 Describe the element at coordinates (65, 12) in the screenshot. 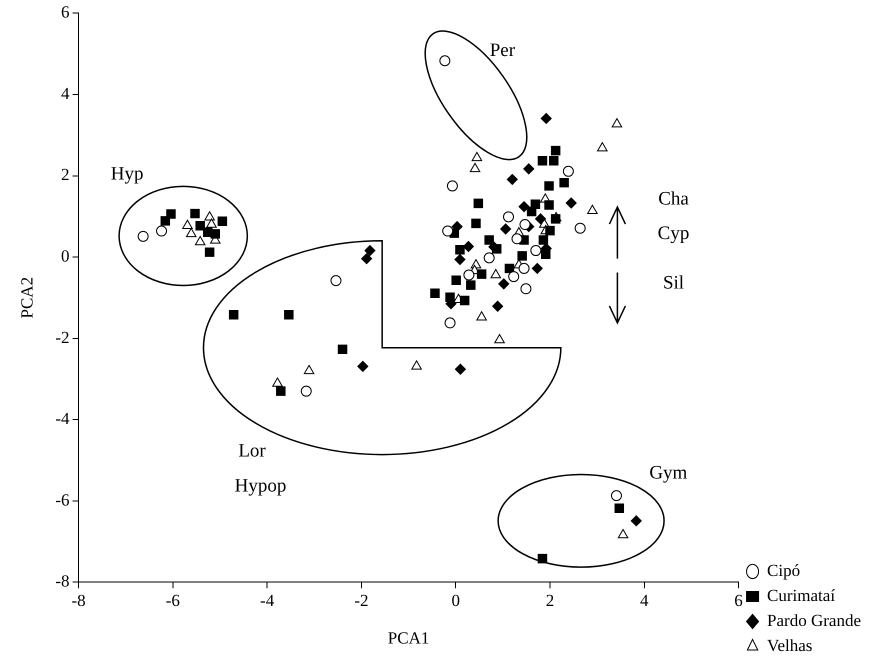

I see `y-tick-label: 6` at that location.